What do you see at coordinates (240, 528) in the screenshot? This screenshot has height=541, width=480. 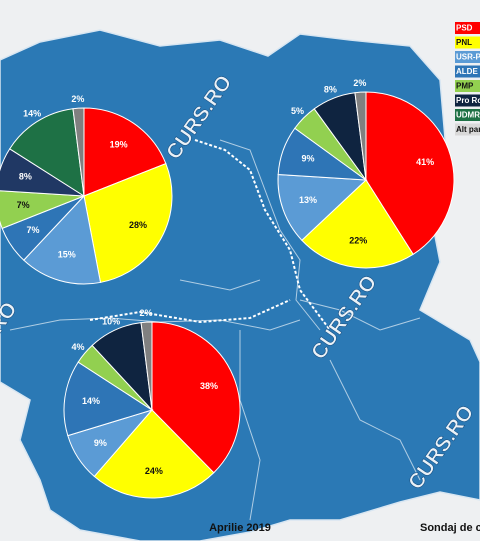 I see `footer-date: Aprilie 2019` at bounding box center [240, 528].